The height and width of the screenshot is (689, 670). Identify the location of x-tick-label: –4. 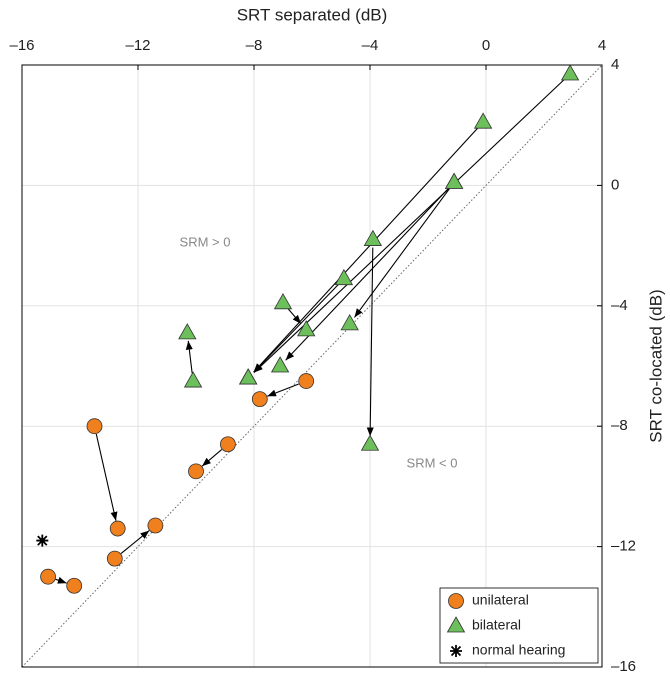
(370, 45).